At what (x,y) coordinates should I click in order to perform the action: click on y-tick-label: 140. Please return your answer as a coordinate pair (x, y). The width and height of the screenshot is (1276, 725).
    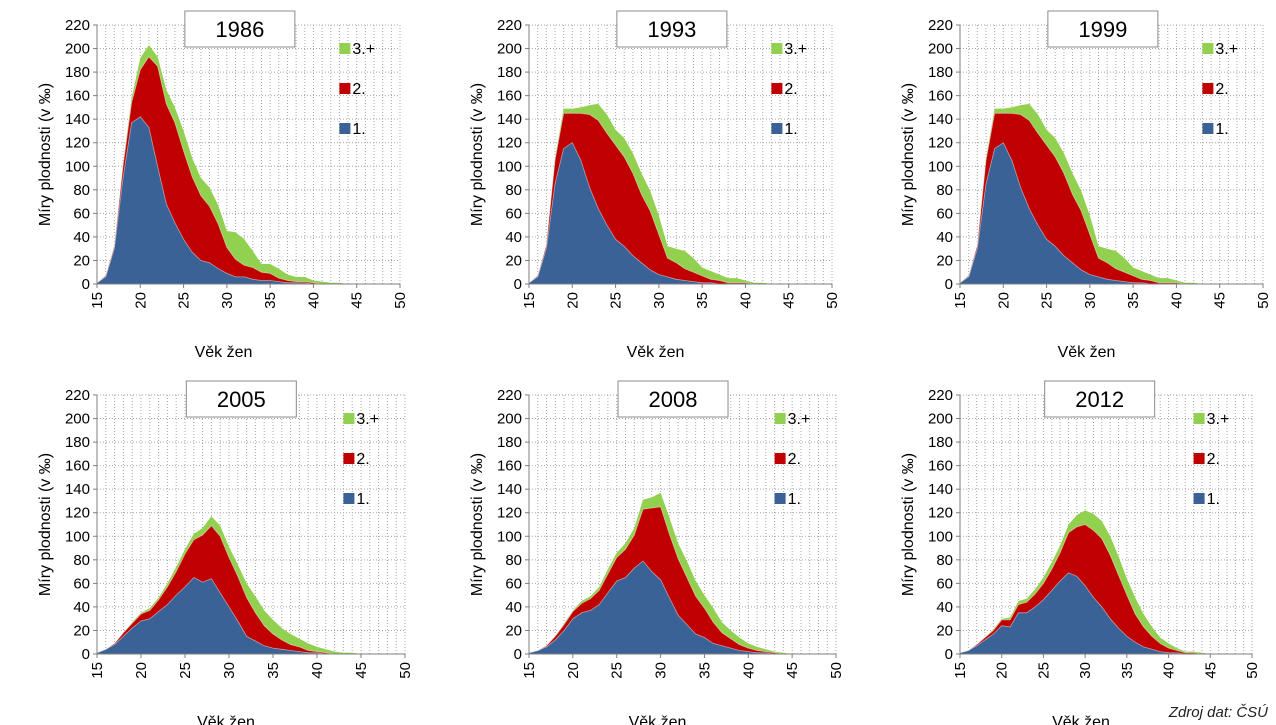
    Looking at the image, I should click on (940, 119).